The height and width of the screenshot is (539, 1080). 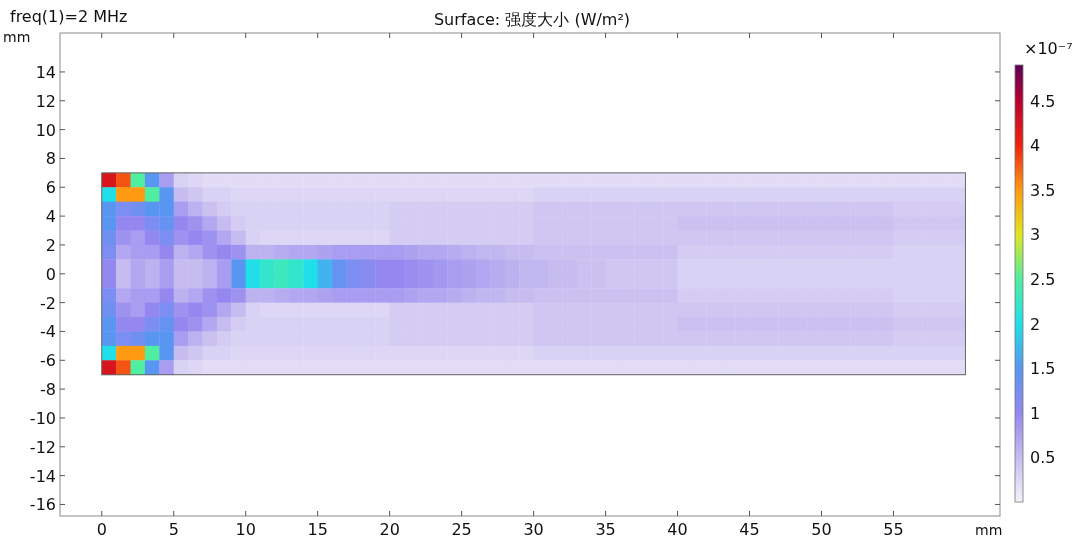 What do you see at coordinates (42, 418) in the screenshot?
I see `y-tick-label: -10` at bounding box center [42, 418].